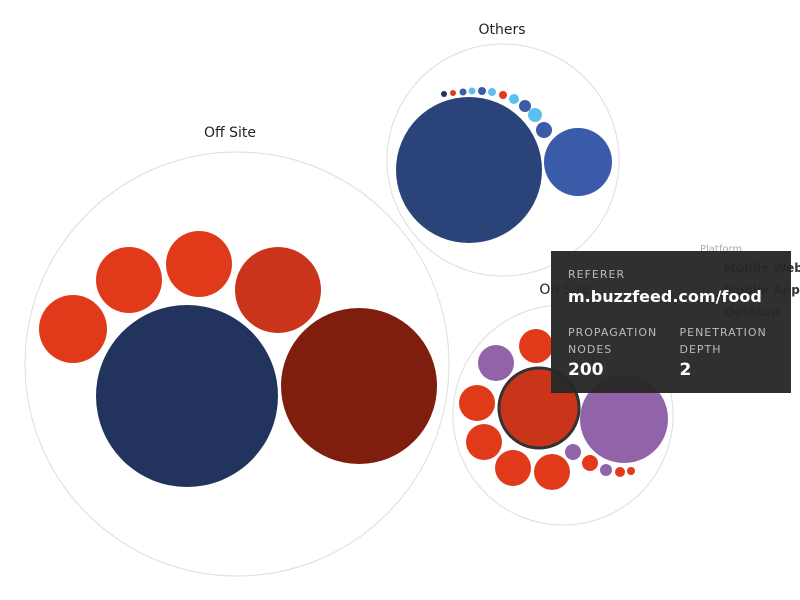 This screenshot has height=600, width=800. Describe the element at coordinates (613, 341) in the screenshot. I see `stat-label: PROPAGATION NODES` at that location.